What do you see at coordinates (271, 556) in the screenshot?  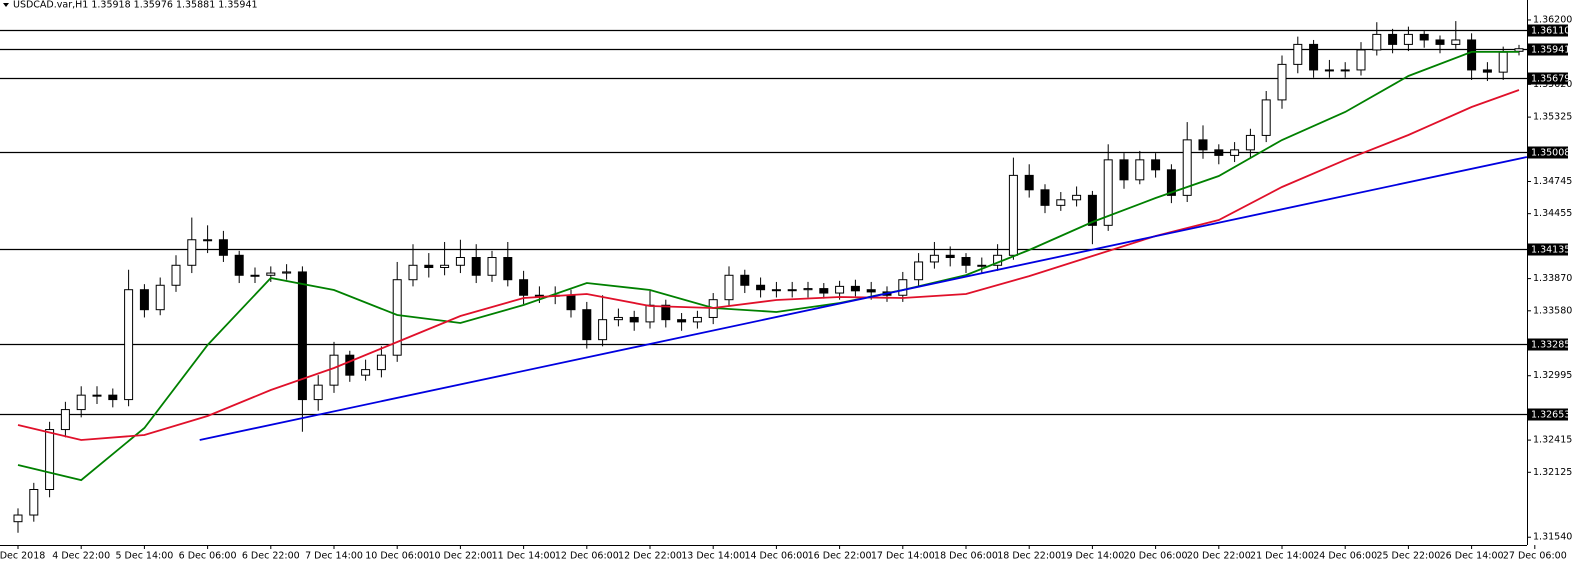 I see `x-tick-label: 6 Dec 22:00` at bounding box center [271, 556].